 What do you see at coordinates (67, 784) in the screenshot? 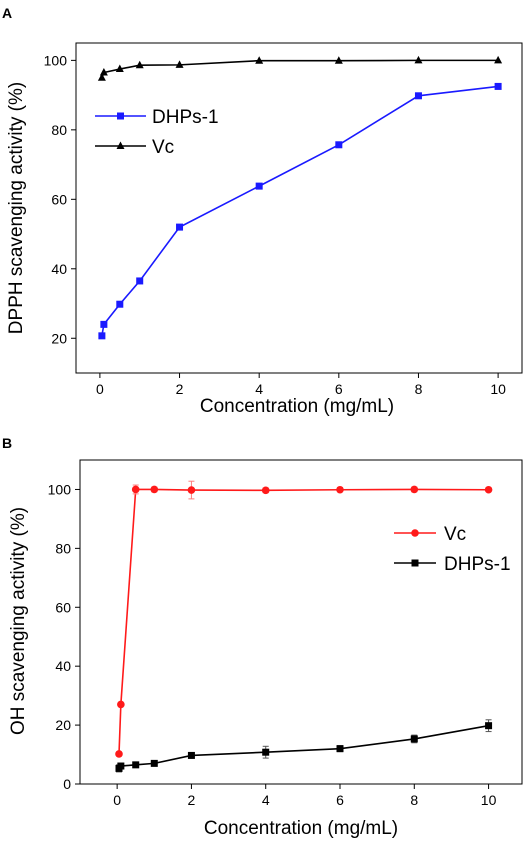
I see `panel-b-y-tick-label: 0` at bounding box center [67, 784].